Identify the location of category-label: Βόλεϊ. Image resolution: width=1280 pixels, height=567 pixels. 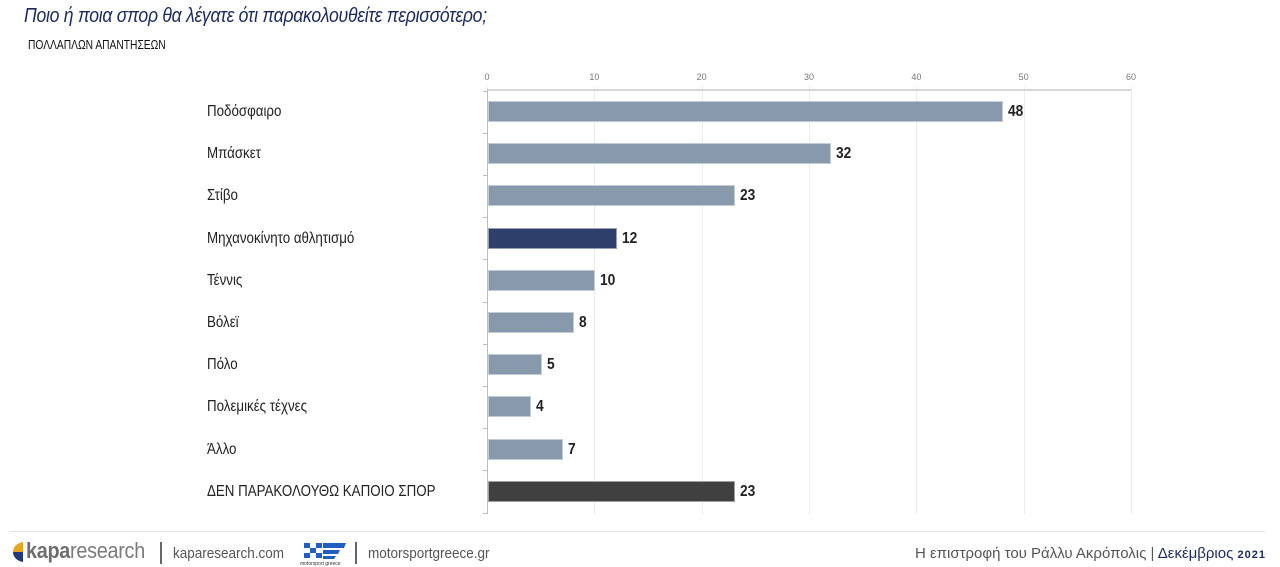
(223, 322).